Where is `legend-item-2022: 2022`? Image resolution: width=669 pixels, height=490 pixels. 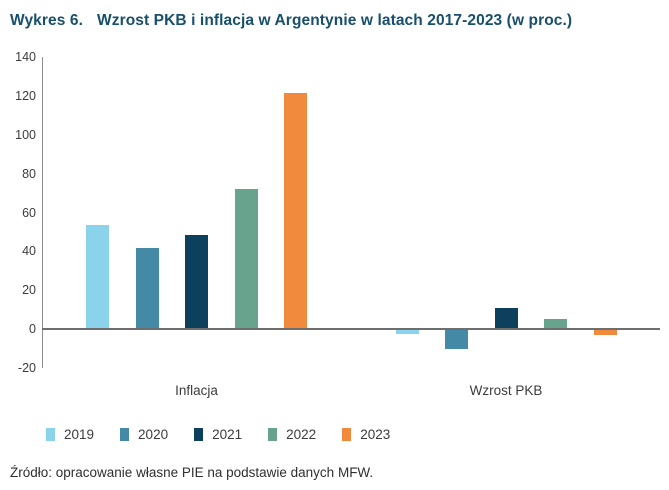 legend-item-2022: 2022 is located at coordinates (292, 434).